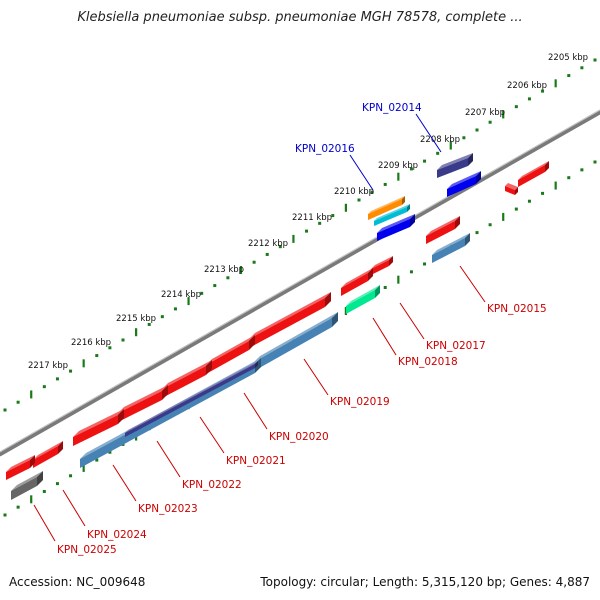  I want to click on gene-label-KPN_02019: KPN_02019, so click(360, 402).